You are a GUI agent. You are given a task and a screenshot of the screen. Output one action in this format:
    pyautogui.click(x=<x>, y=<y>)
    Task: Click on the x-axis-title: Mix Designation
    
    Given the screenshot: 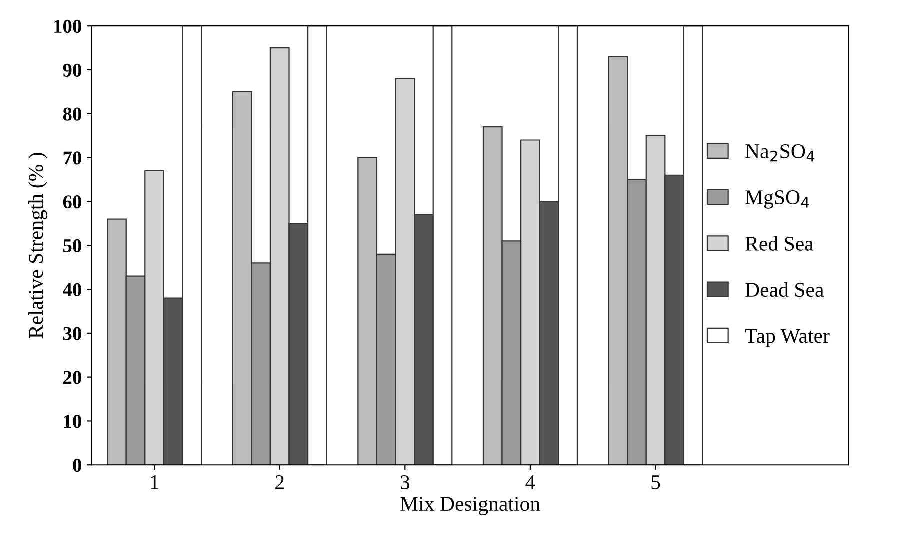 What is the action you would take?
    pyautogui.click(x=470, y=506)
    